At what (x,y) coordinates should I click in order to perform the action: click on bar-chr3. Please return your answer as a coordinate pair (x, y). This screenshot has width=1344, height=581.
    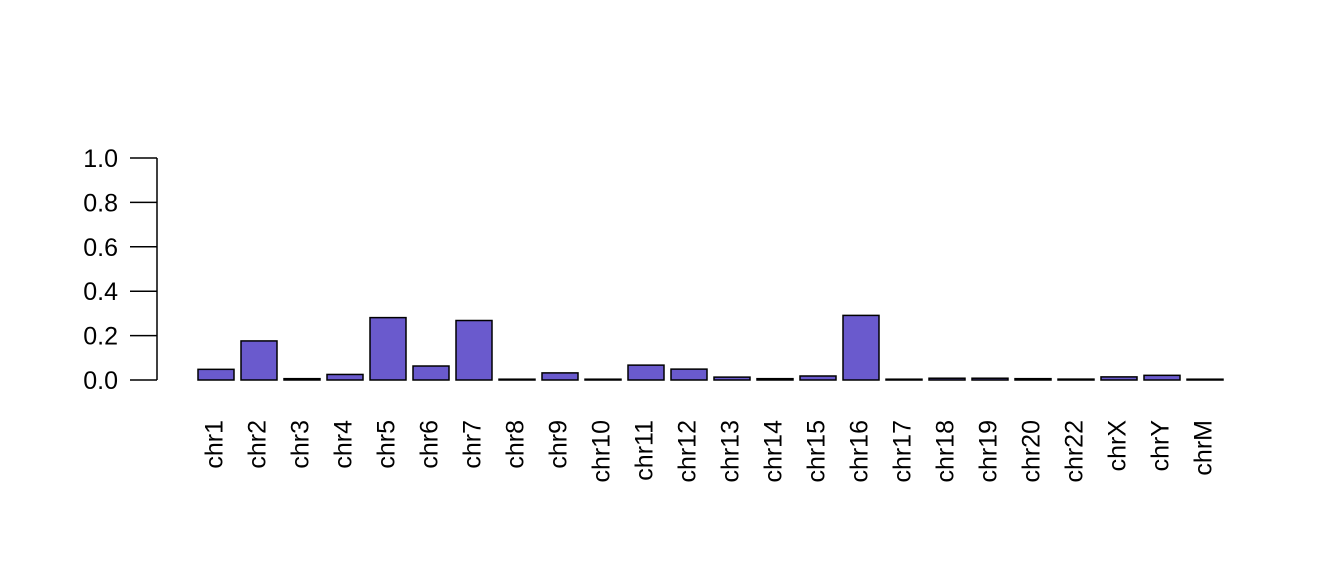
    Looking at the image, I should click on (302, 379).